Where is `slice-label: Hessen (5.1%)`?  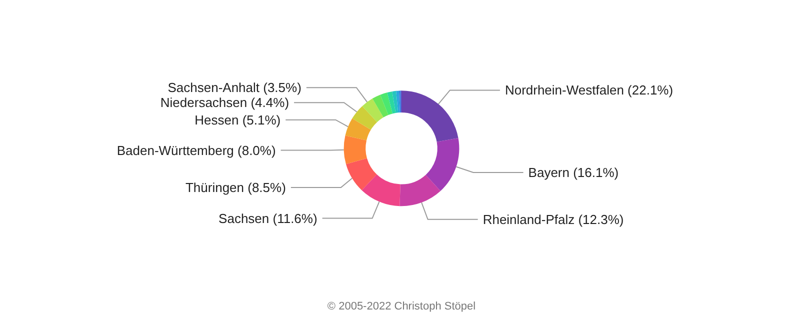 slice-label: Hessen (5.1%) is located at coordinates (237, 120).